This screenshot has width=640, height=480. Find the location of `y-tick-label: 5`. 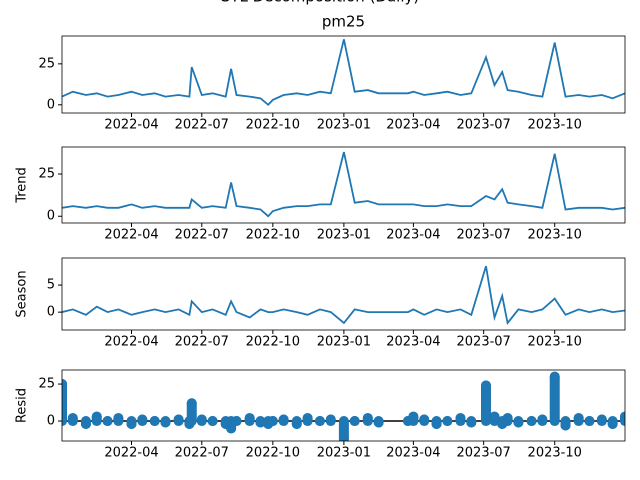

y-tick-label: 5 is located at coordinates (51, 285).